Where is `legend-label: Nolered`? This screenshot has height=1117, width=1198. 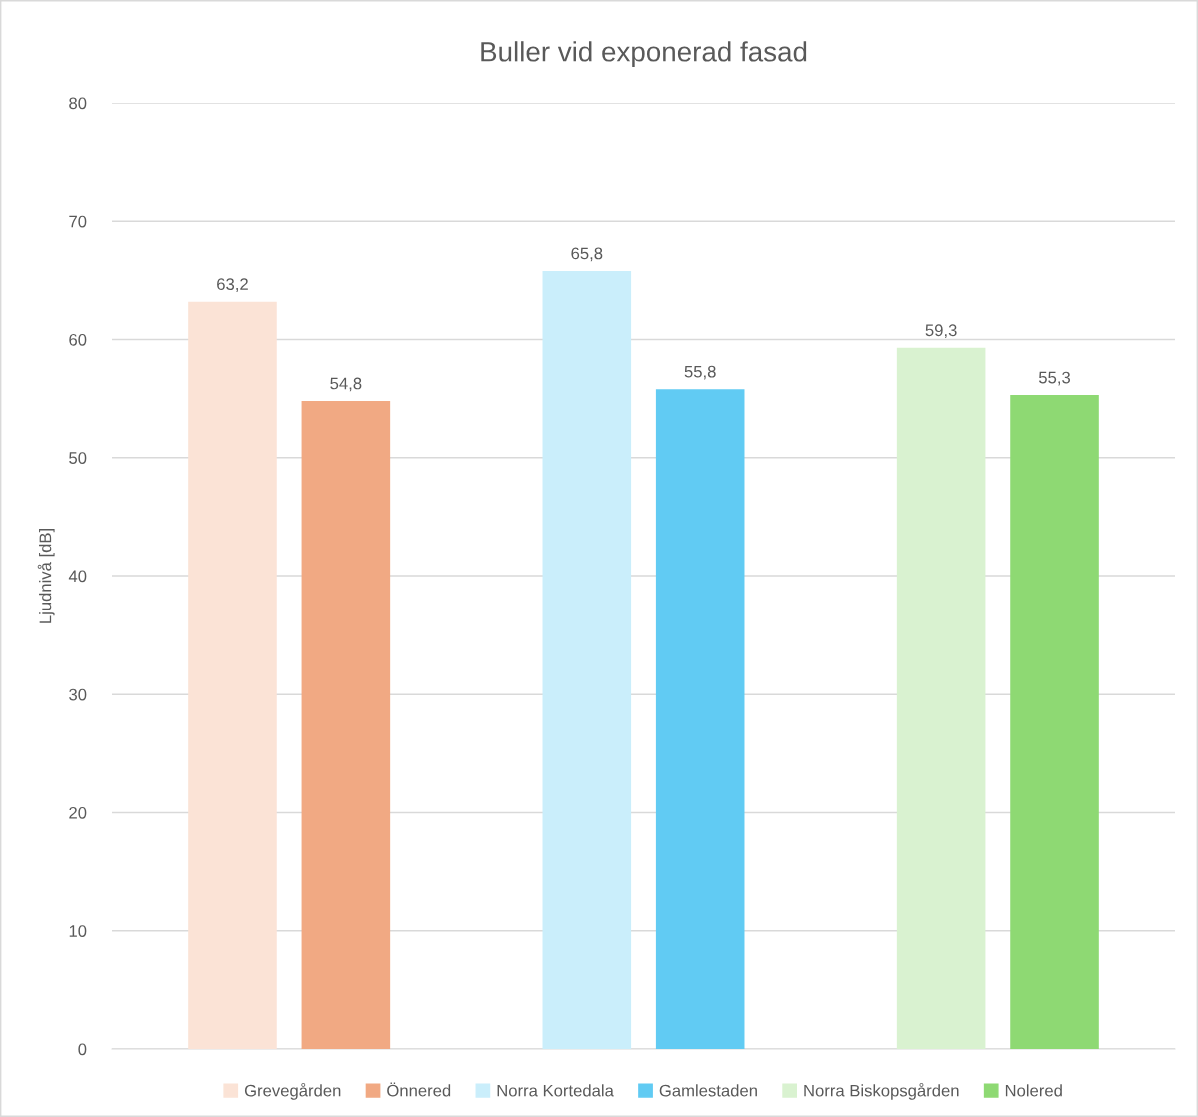
legend-label: Nolered is located at coordinates (1033, 1090).